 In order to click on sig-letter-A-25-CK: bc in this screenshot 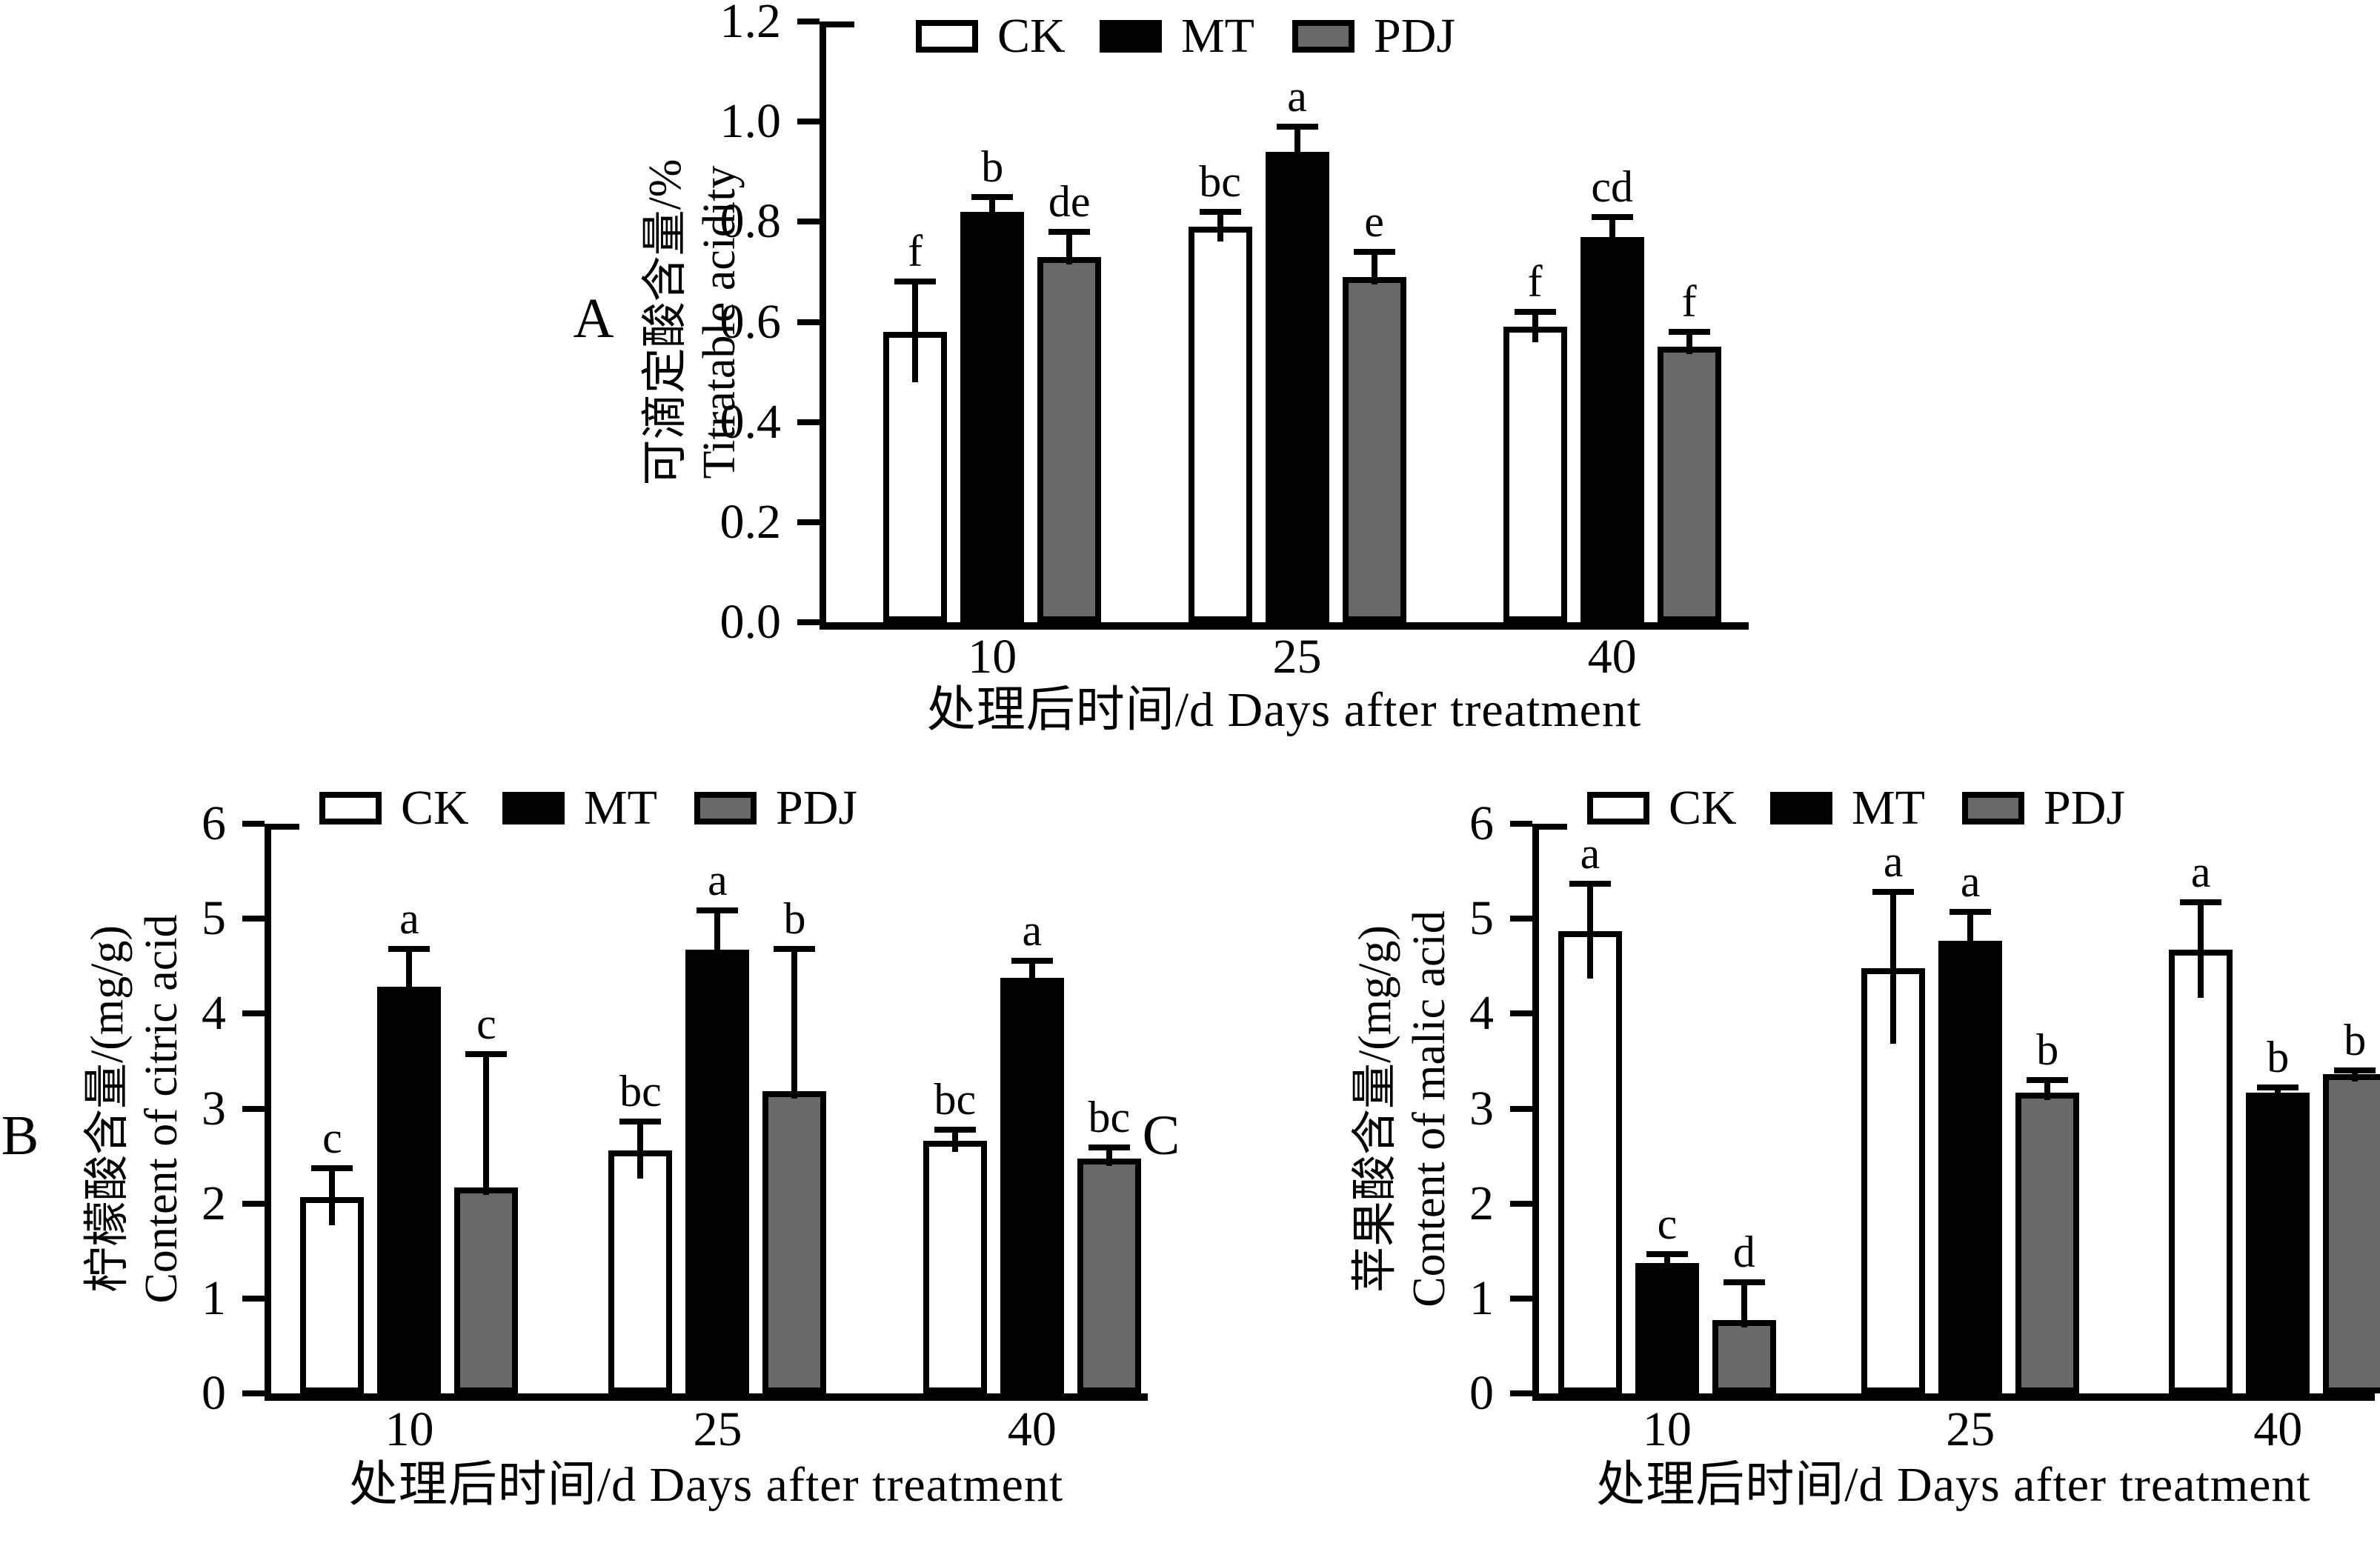, I will do `click(1220, 181)`.